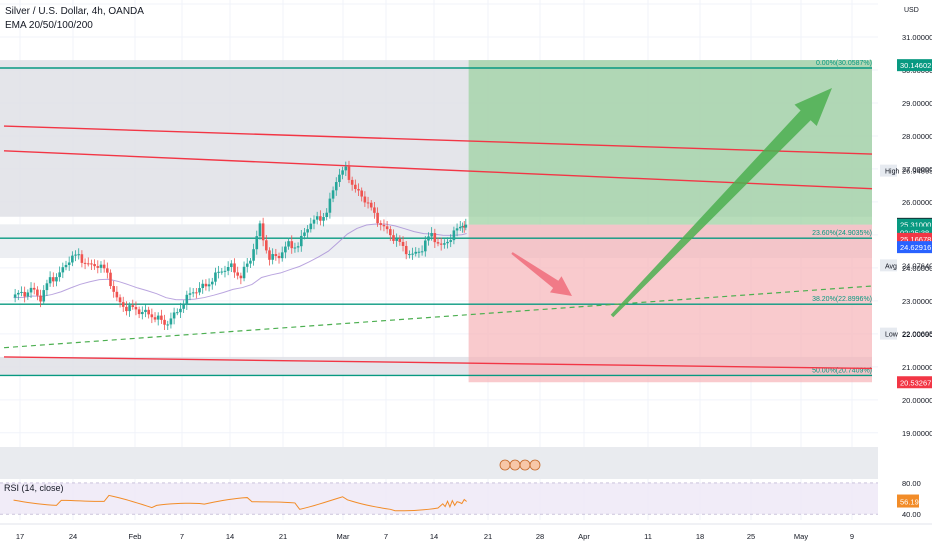  I want to click on x-tick-label: May, so click(801, 536).